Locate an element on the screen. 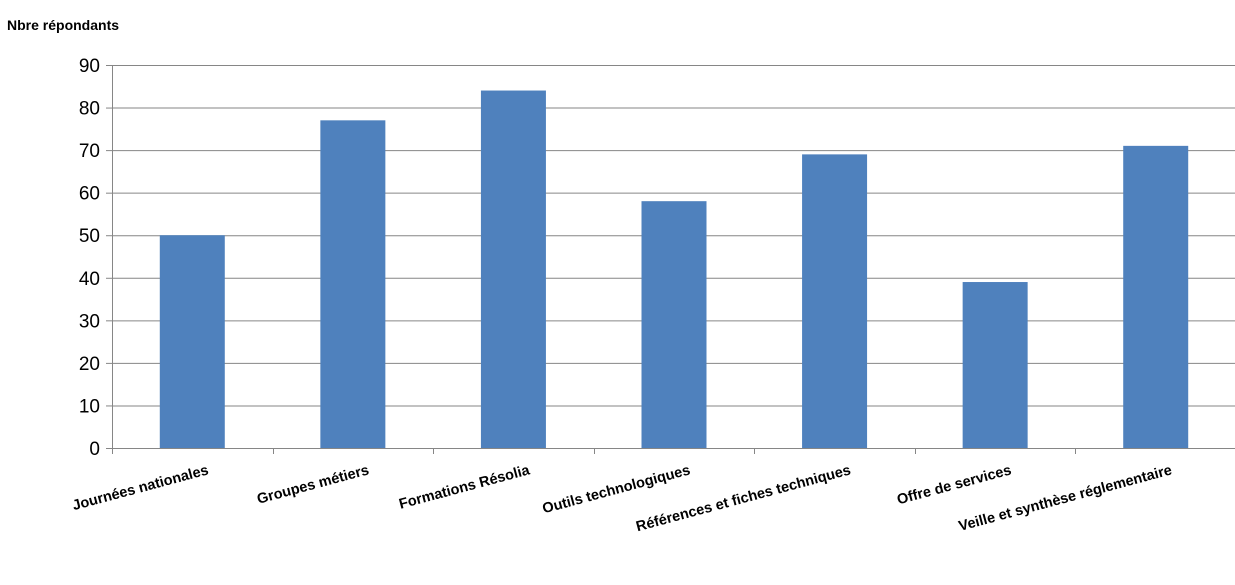  x-tick-label: Offre de services is located at coordinates (954, 485).